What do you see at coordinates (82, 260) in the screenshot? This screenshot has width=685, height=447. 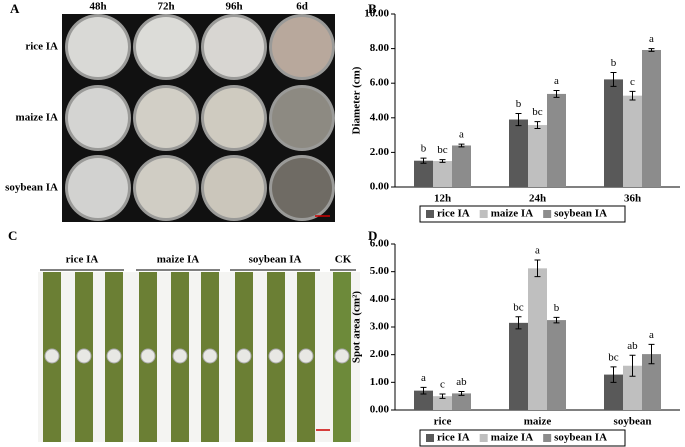 I see `group-label: rice IA` at bounding box center [82, 260].